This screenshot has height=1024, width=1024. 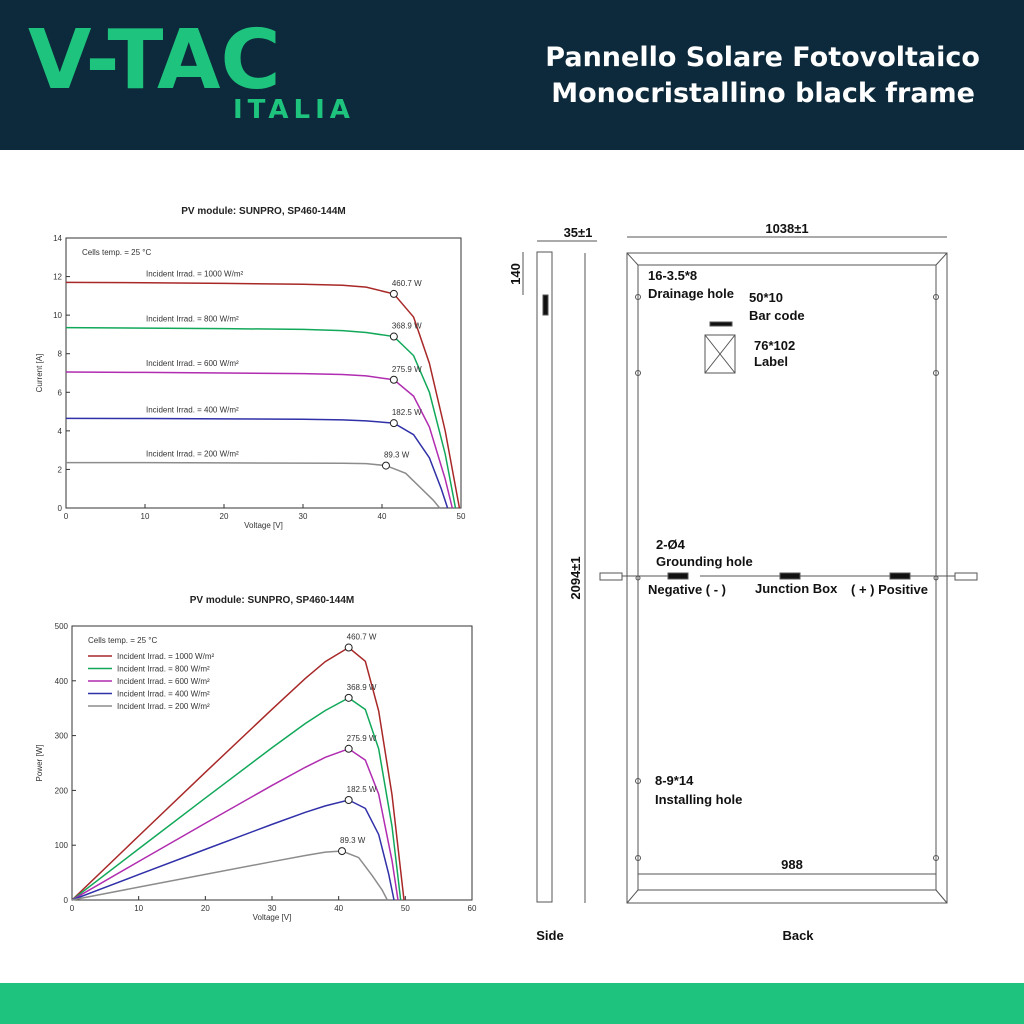 What do you see at coordinates (60, 392) in the screenshot?
I see `y-tick-label: 6` at bounding box center [60, 392].